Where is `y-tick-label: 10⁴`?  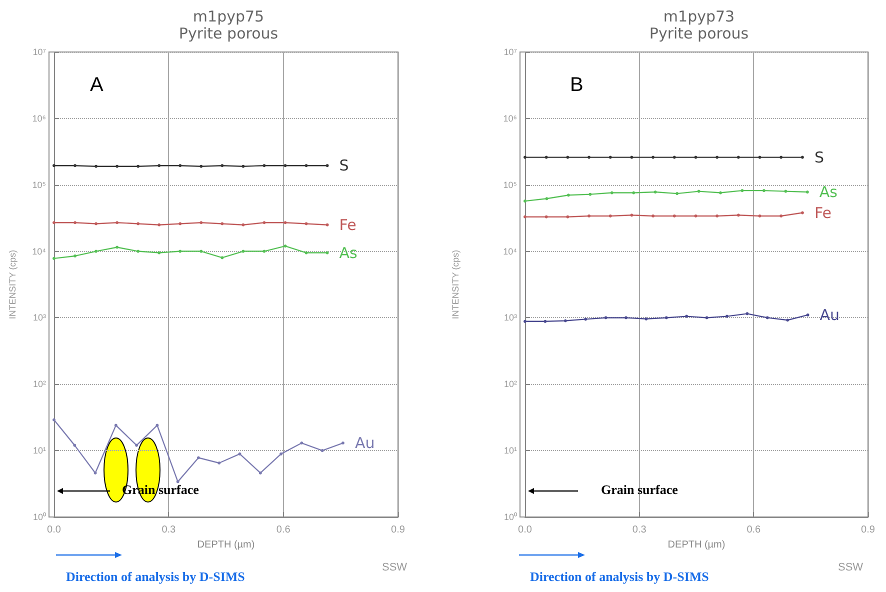
y-tick-label: 10⁴ is located at coordinates (39, 251).